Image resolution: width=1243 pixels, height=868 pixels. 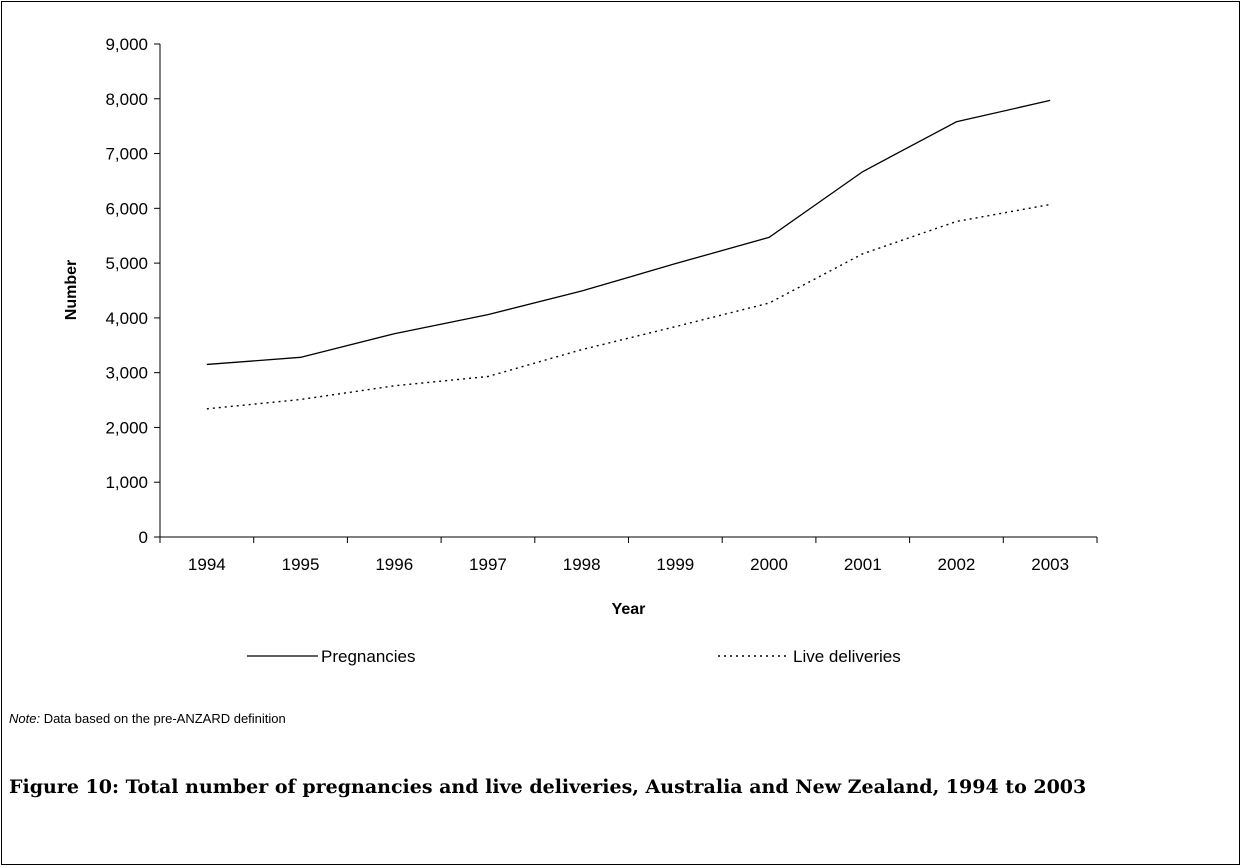 What do you see at coordinates (207, 564) in the screenshot?
I see `x-tick-label: 1994` at bounding box center [207, 564].